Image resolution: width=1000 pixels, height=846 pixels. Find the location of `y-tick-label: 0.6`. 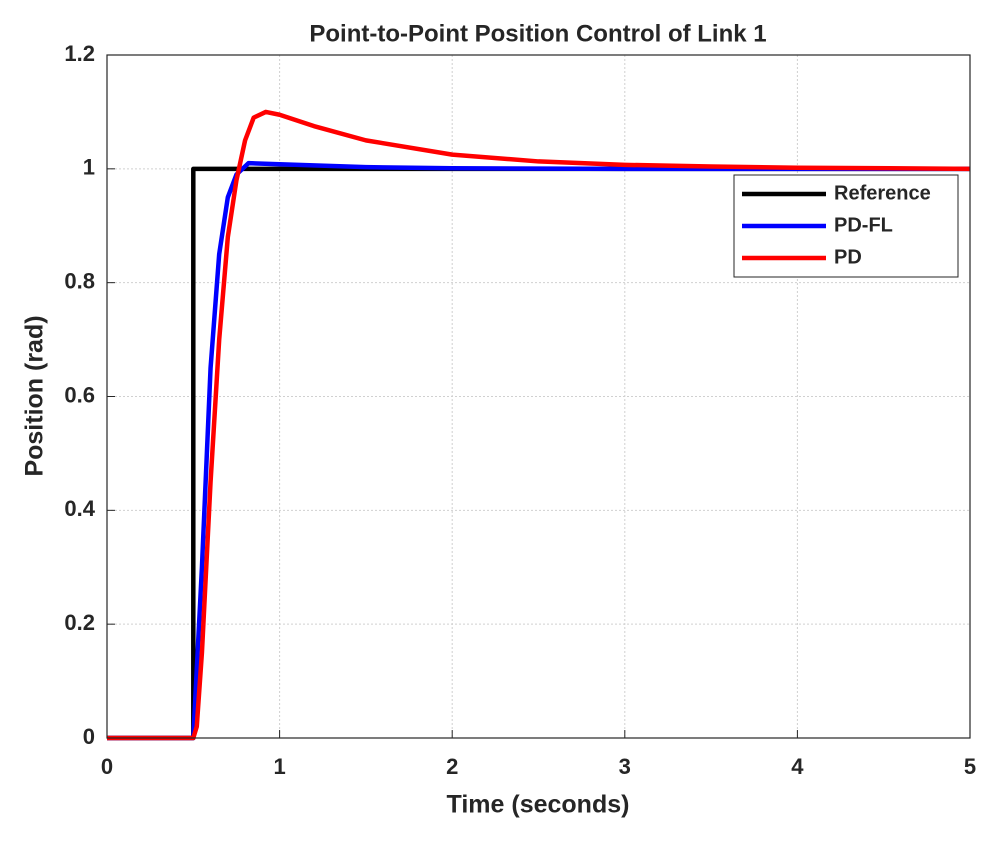

y-tick-label: 0.6 is located at coordinates (79, 394).